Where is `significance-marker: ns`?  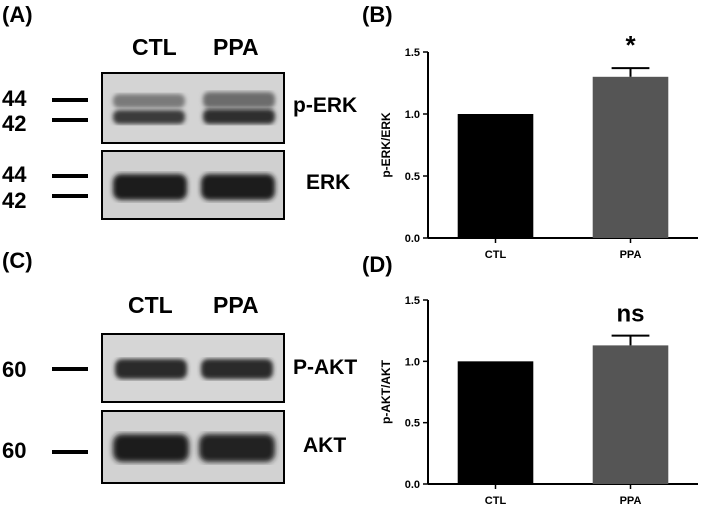 significance-marker: ns is located at coordinates (630, 314).